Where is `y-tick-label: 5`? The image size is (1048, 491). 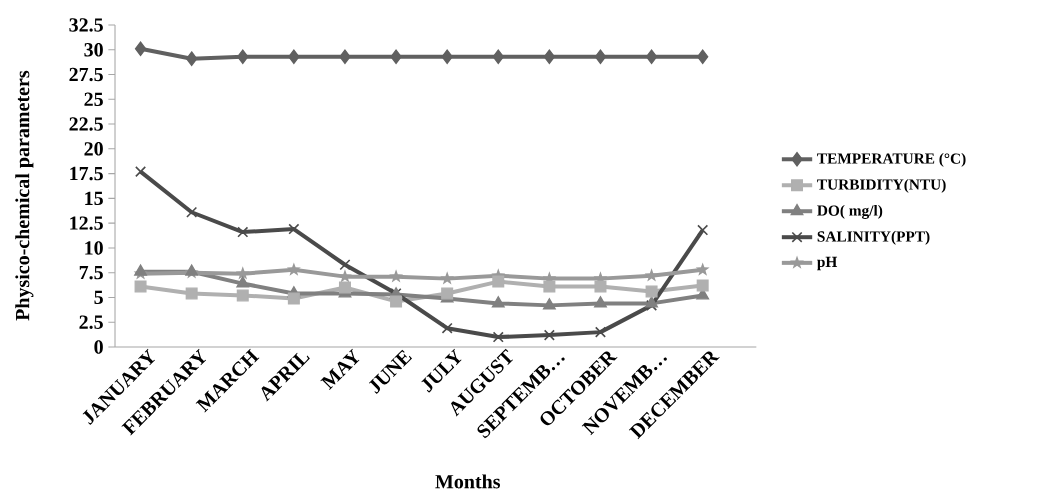
y-tick-label: 5 is located at coordinates (98, 297).